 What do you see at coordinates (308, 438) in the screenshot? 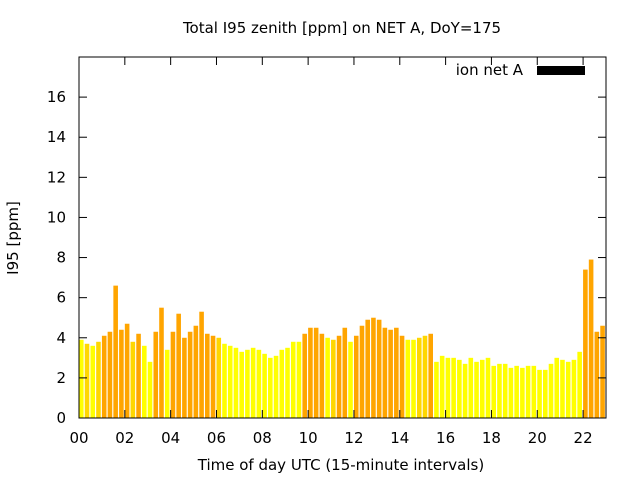
I see `x-tick-label: 10` at bounding box center [308, 438].